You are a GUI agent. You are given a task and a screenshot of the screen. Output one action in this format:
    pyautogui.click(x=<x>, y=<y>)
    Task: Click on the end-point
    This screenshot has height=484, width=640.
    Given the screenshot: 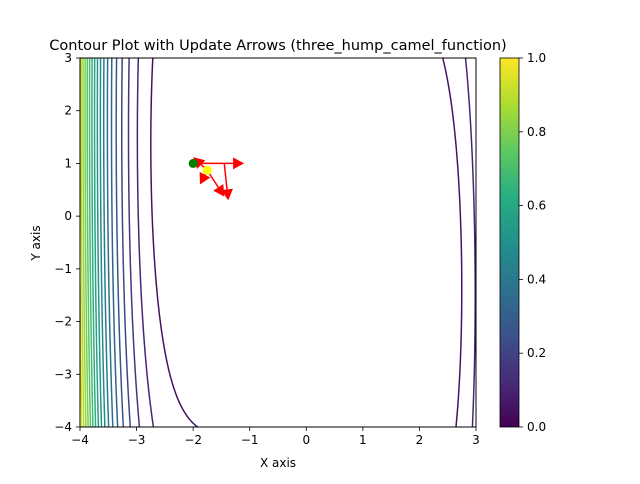 What is the action you would take?
    pyautogui.click(x=207, y=170)
    